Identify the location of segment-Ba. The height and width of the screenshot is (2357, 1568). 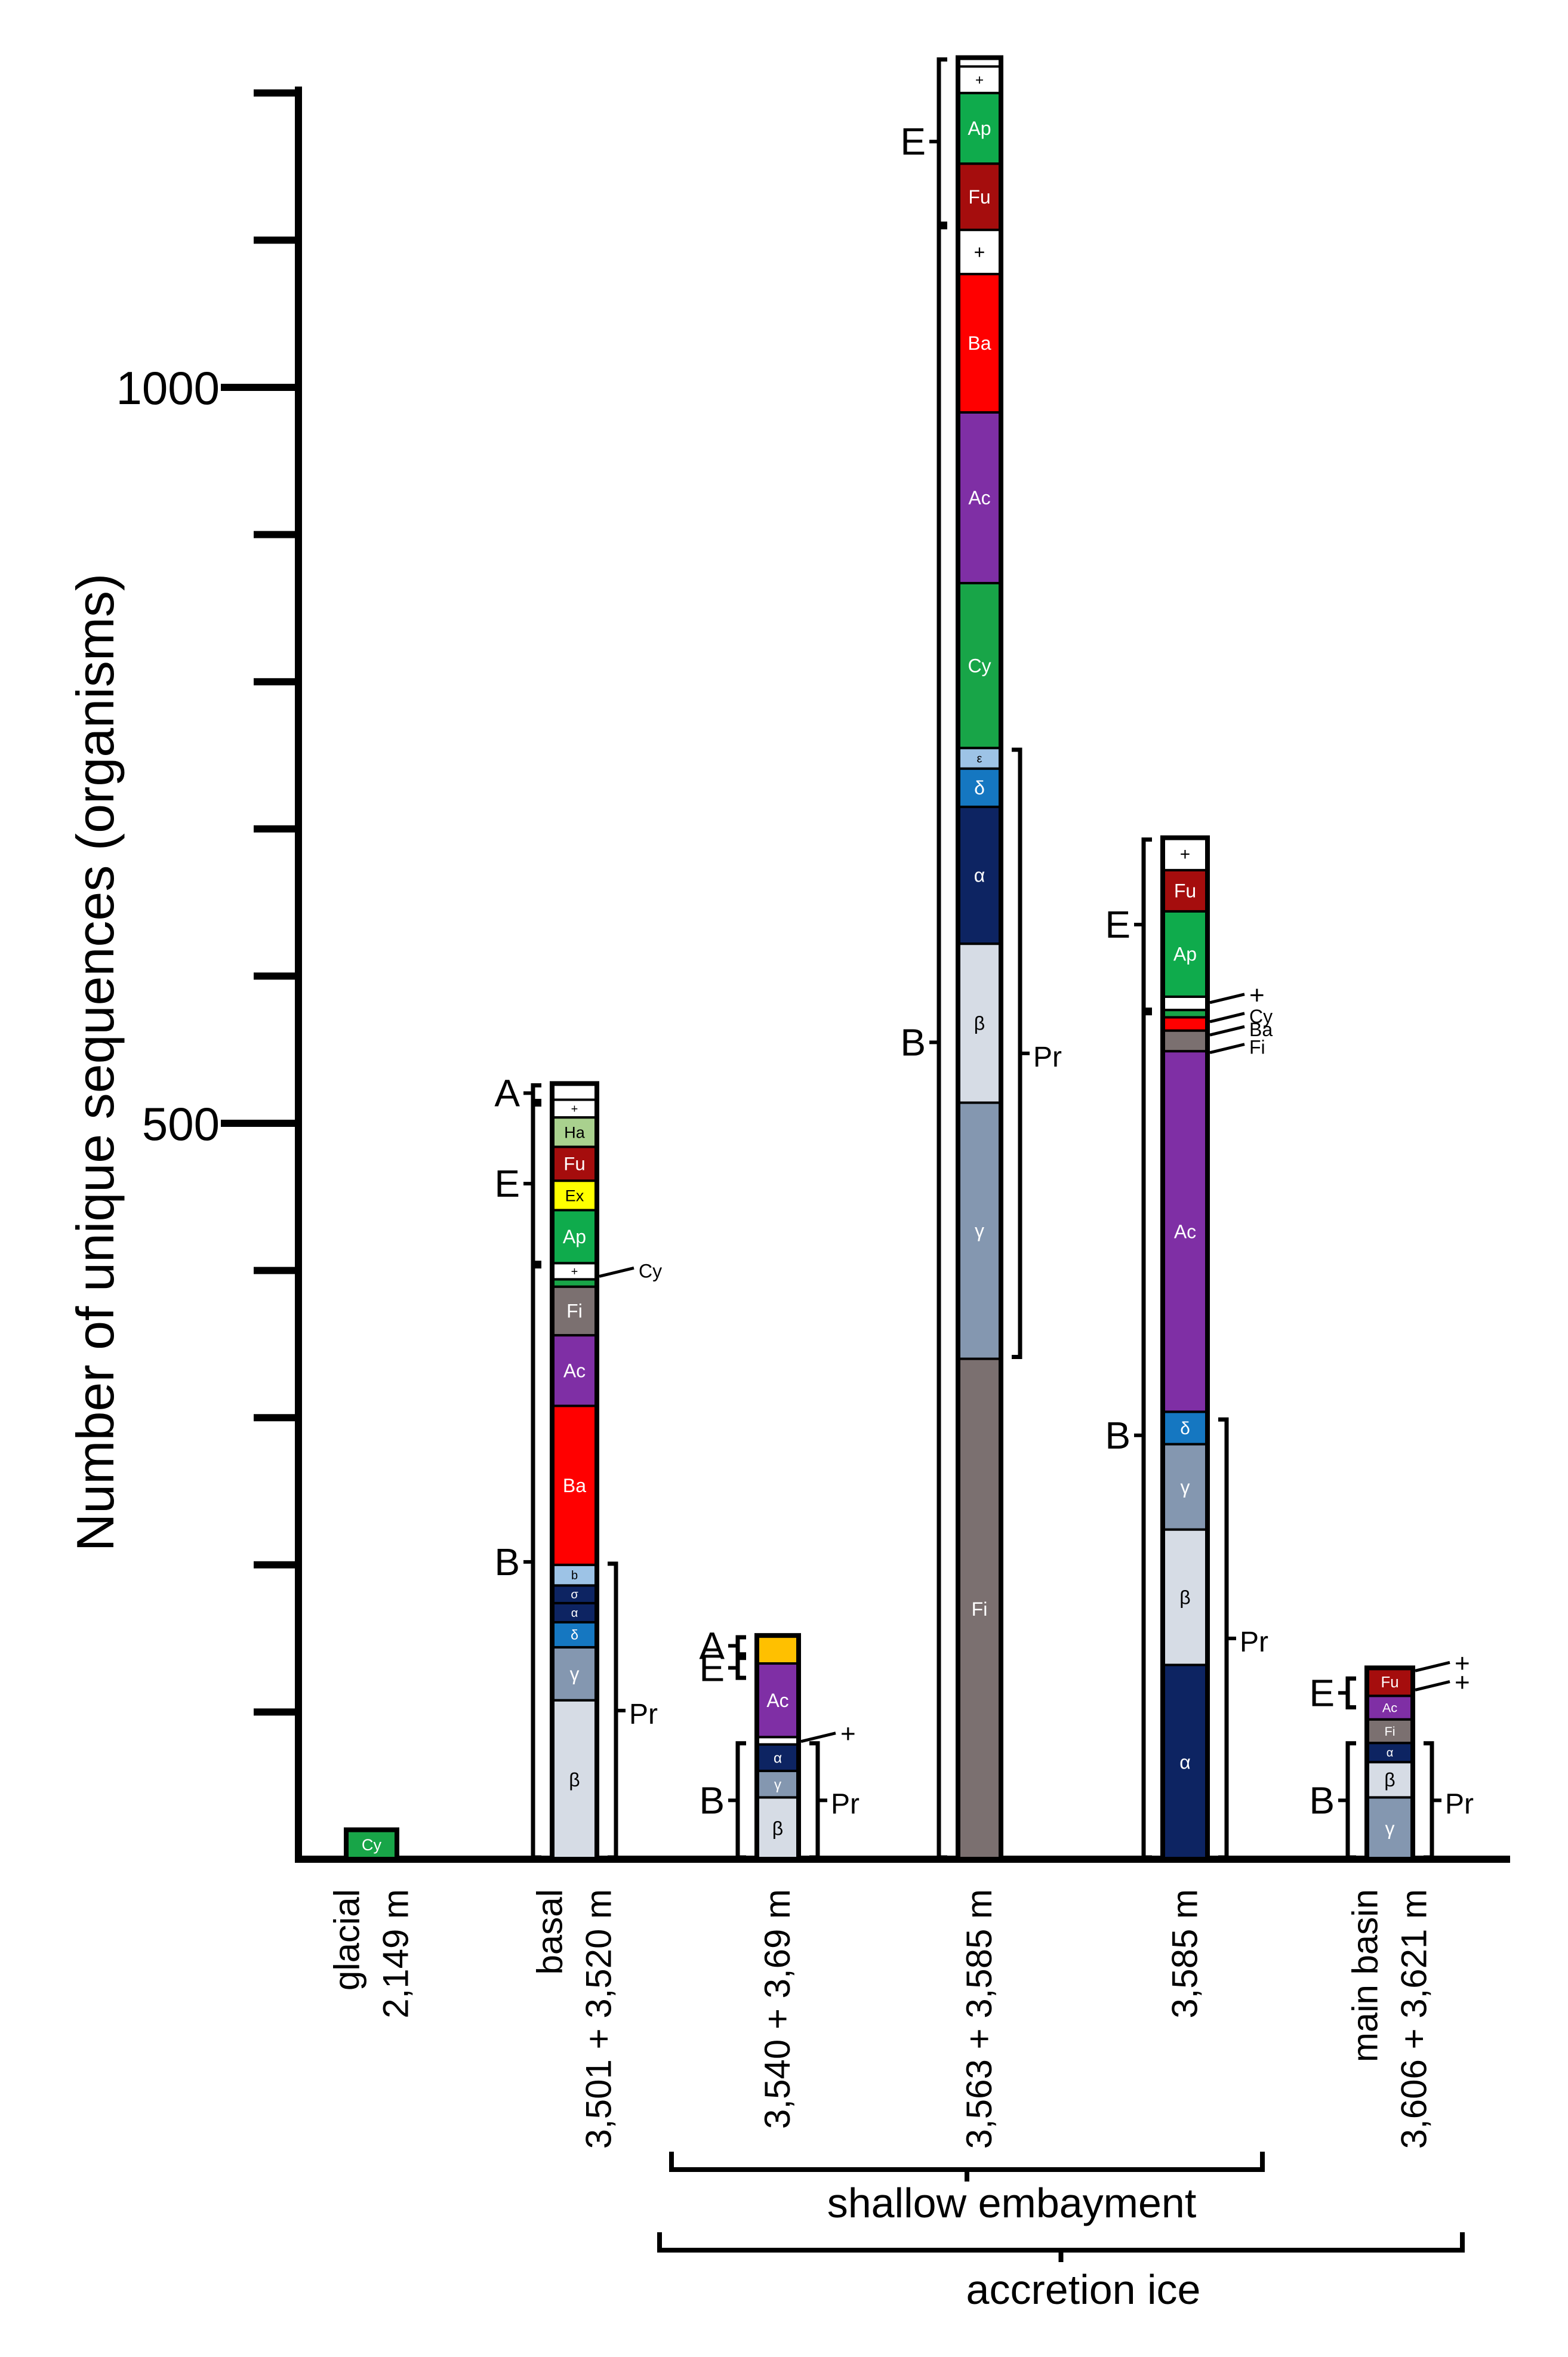
(1185, 1024).